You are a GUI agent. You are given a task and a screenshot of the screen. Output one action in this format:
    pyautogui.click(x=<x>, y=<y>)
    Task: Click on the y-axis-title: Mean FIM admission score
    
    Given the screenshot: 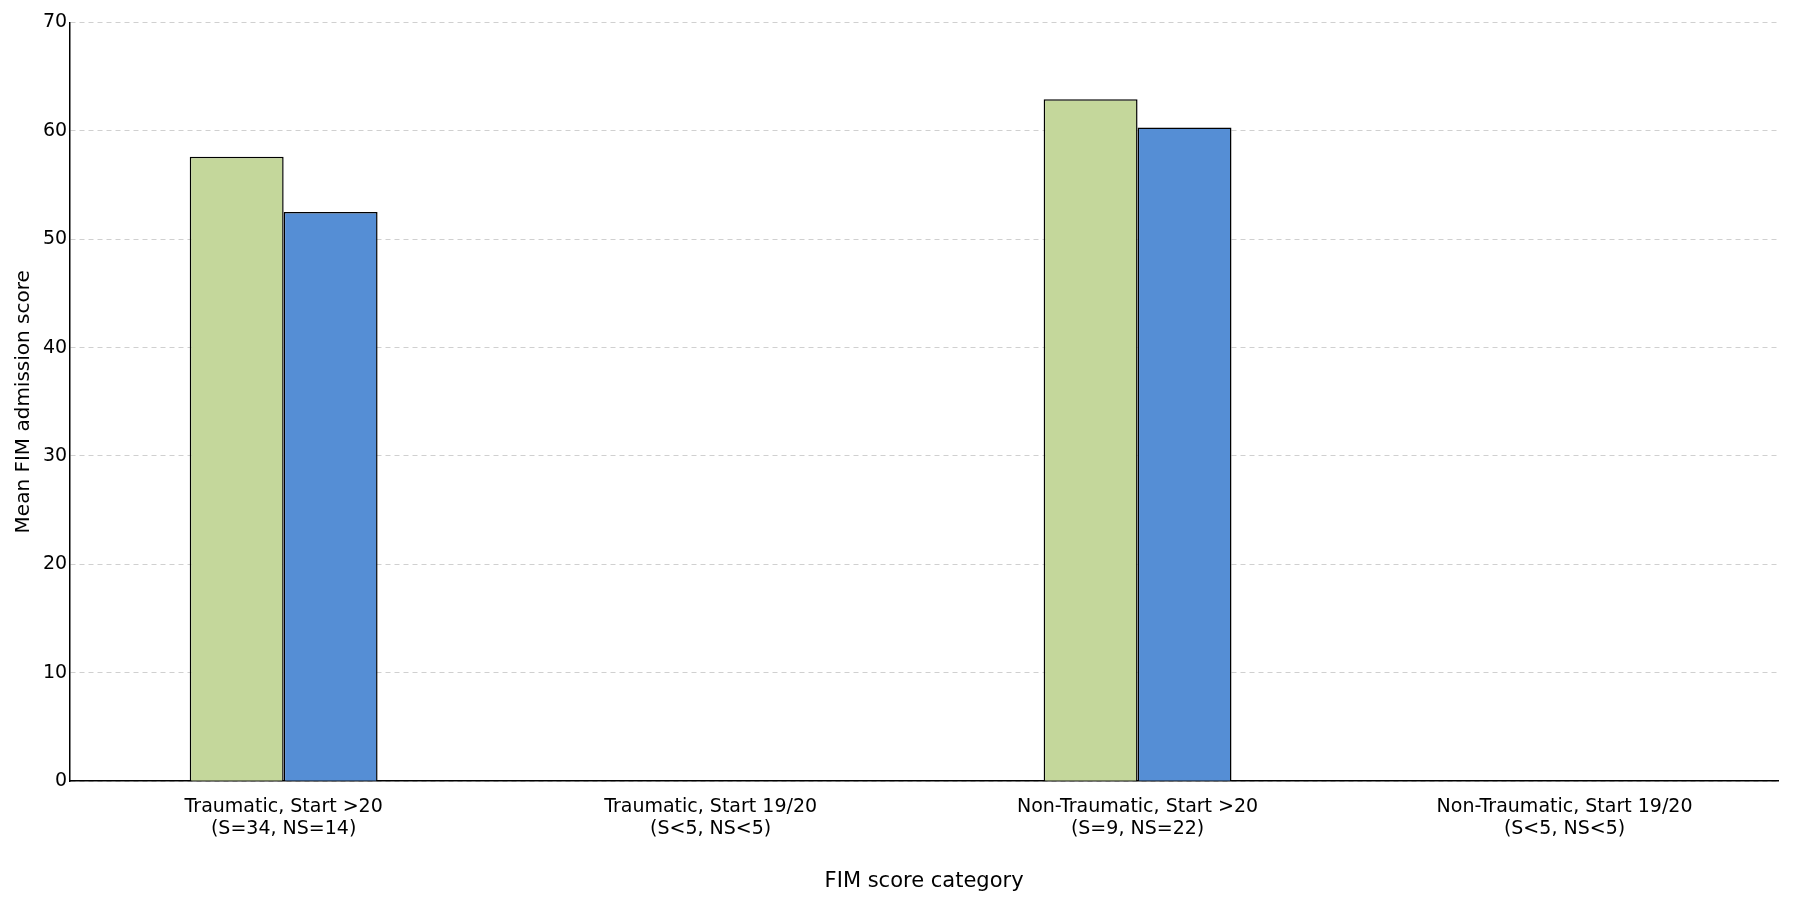 What is the action you would take?
    pyautogui.click(x=22, y=402)
    